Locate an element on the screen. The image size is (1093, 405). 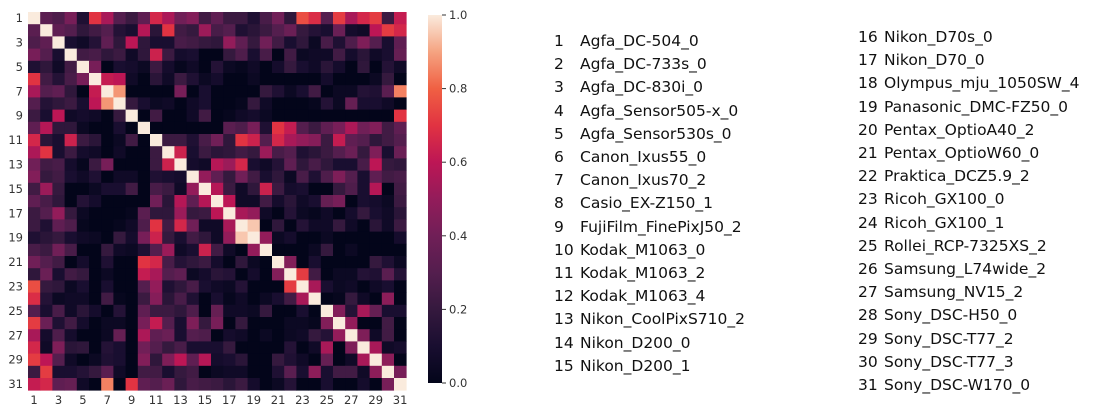
legend-item: 21 Pentax_OptioW60_0 is located at coordinates (948, 153).